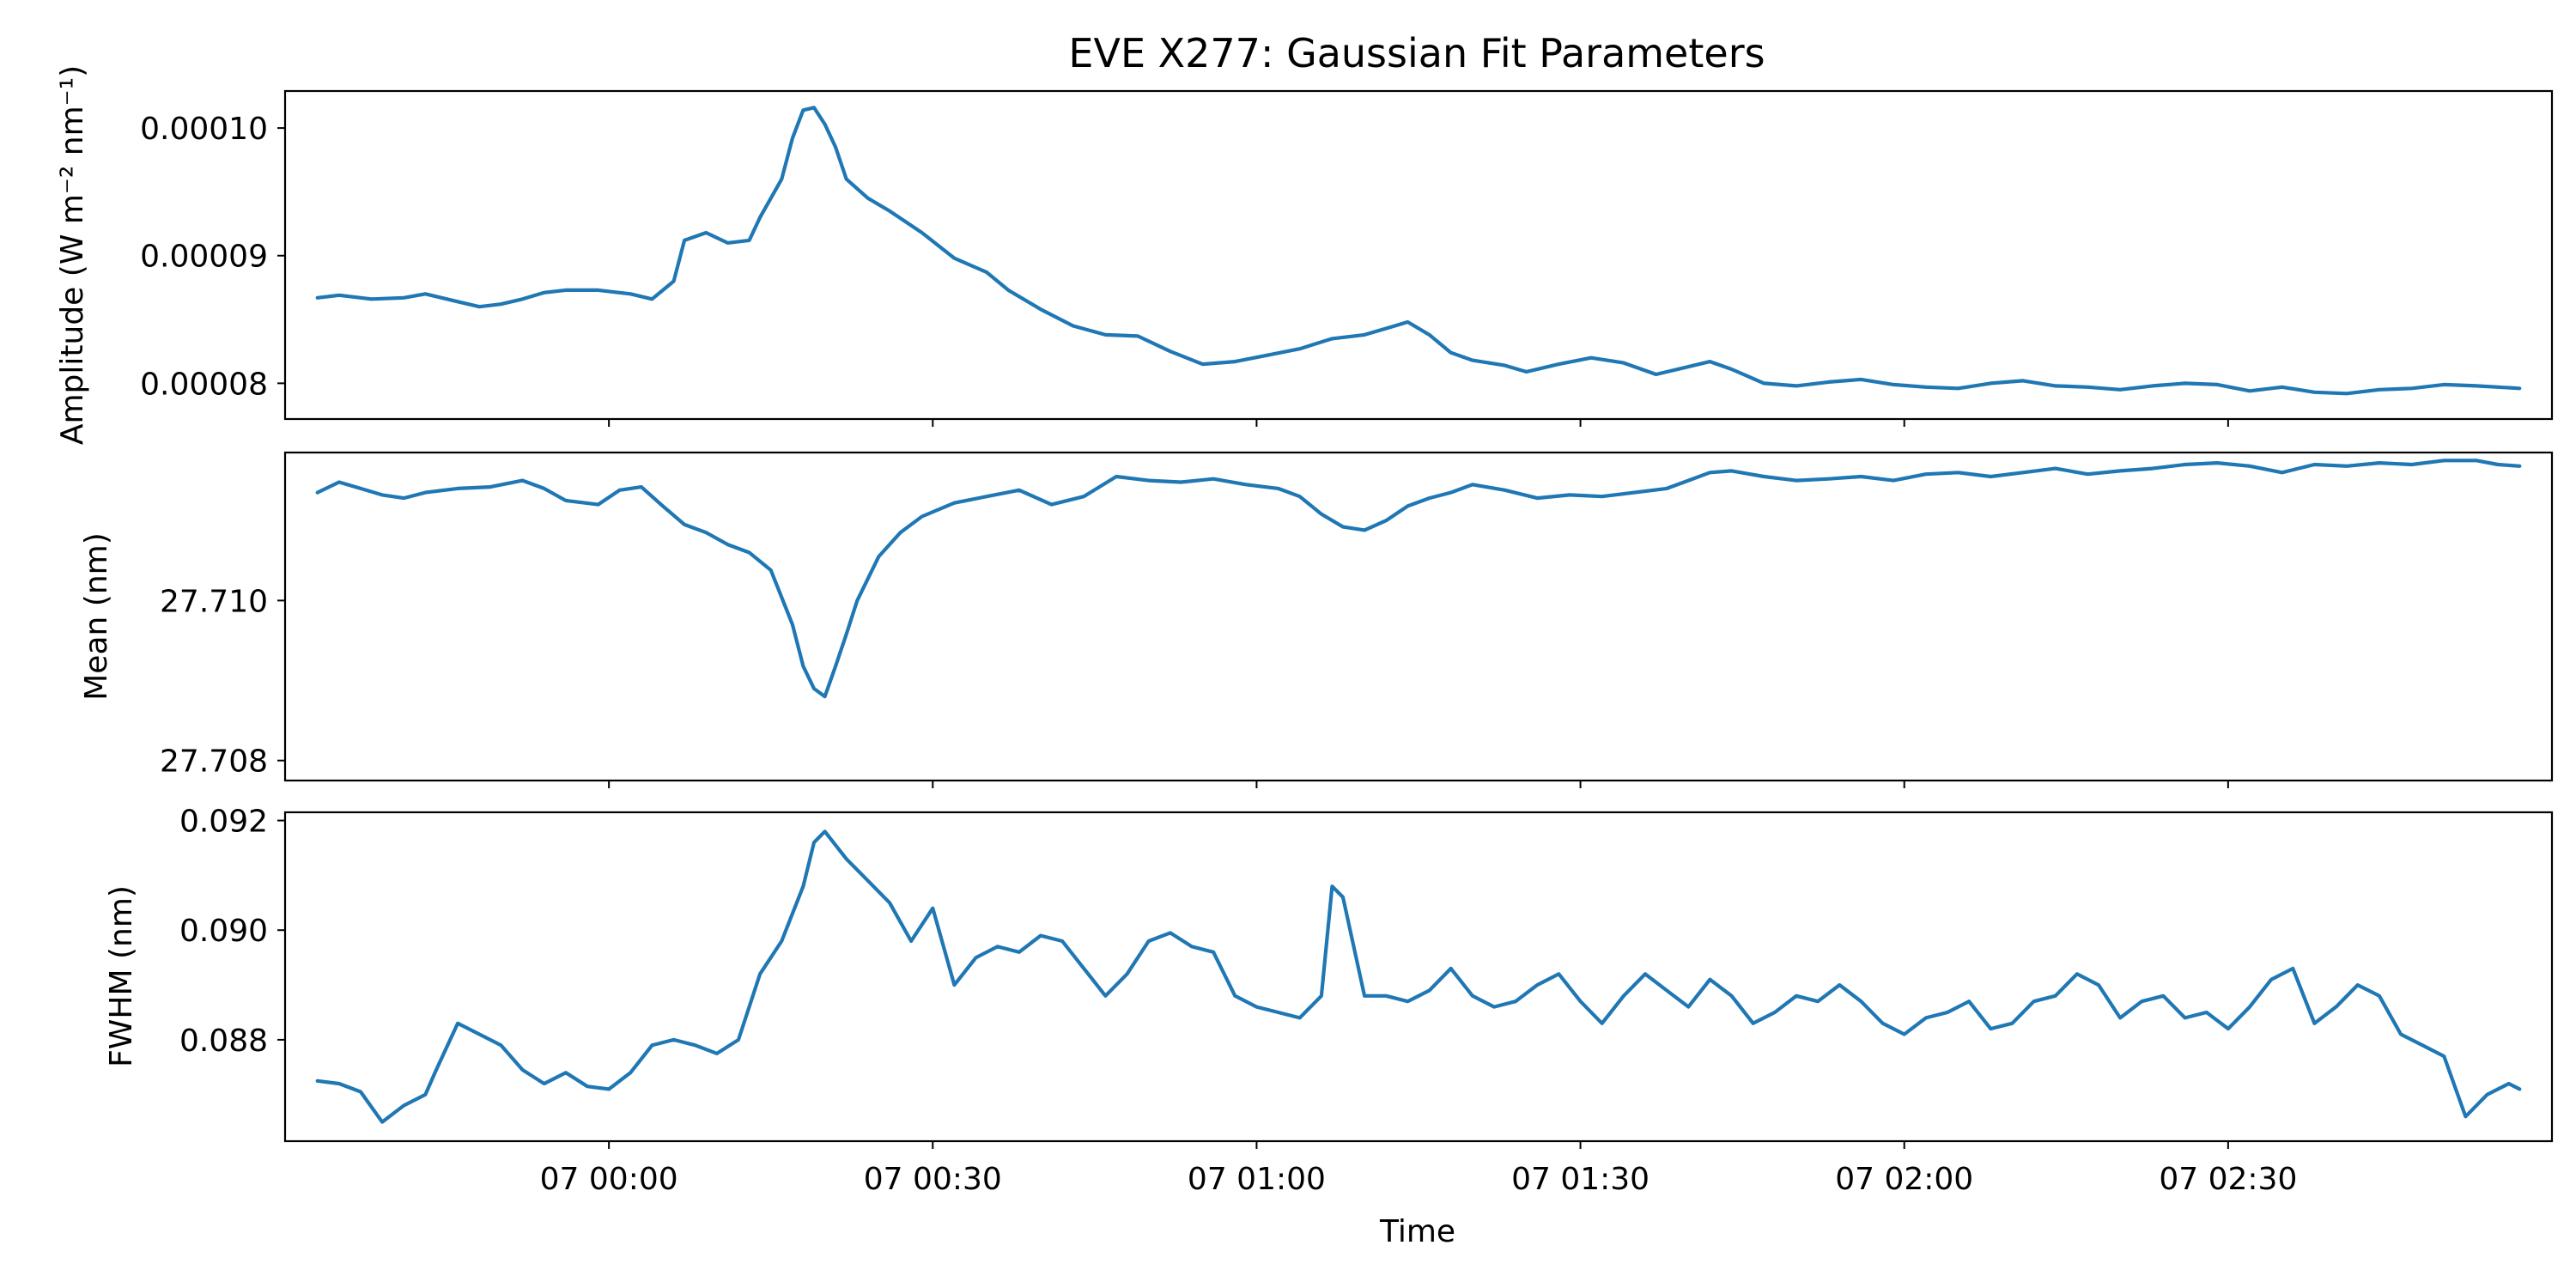 The height and width of the screenshot is (1288, 2576). Describe the element at coordinates (204, 258) in the screenshot. I see `amplitude-y-tick-label: 0.00009` at that location.